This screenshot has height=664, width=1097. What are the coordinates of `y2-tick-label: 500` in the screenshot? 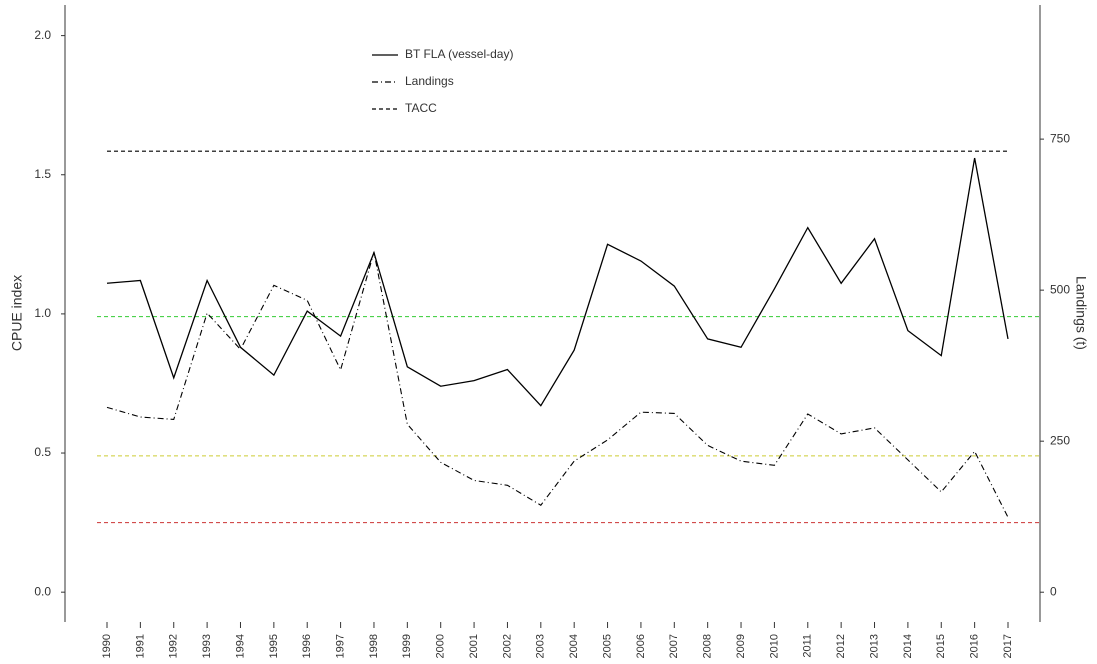 It's located at (1060, 289).